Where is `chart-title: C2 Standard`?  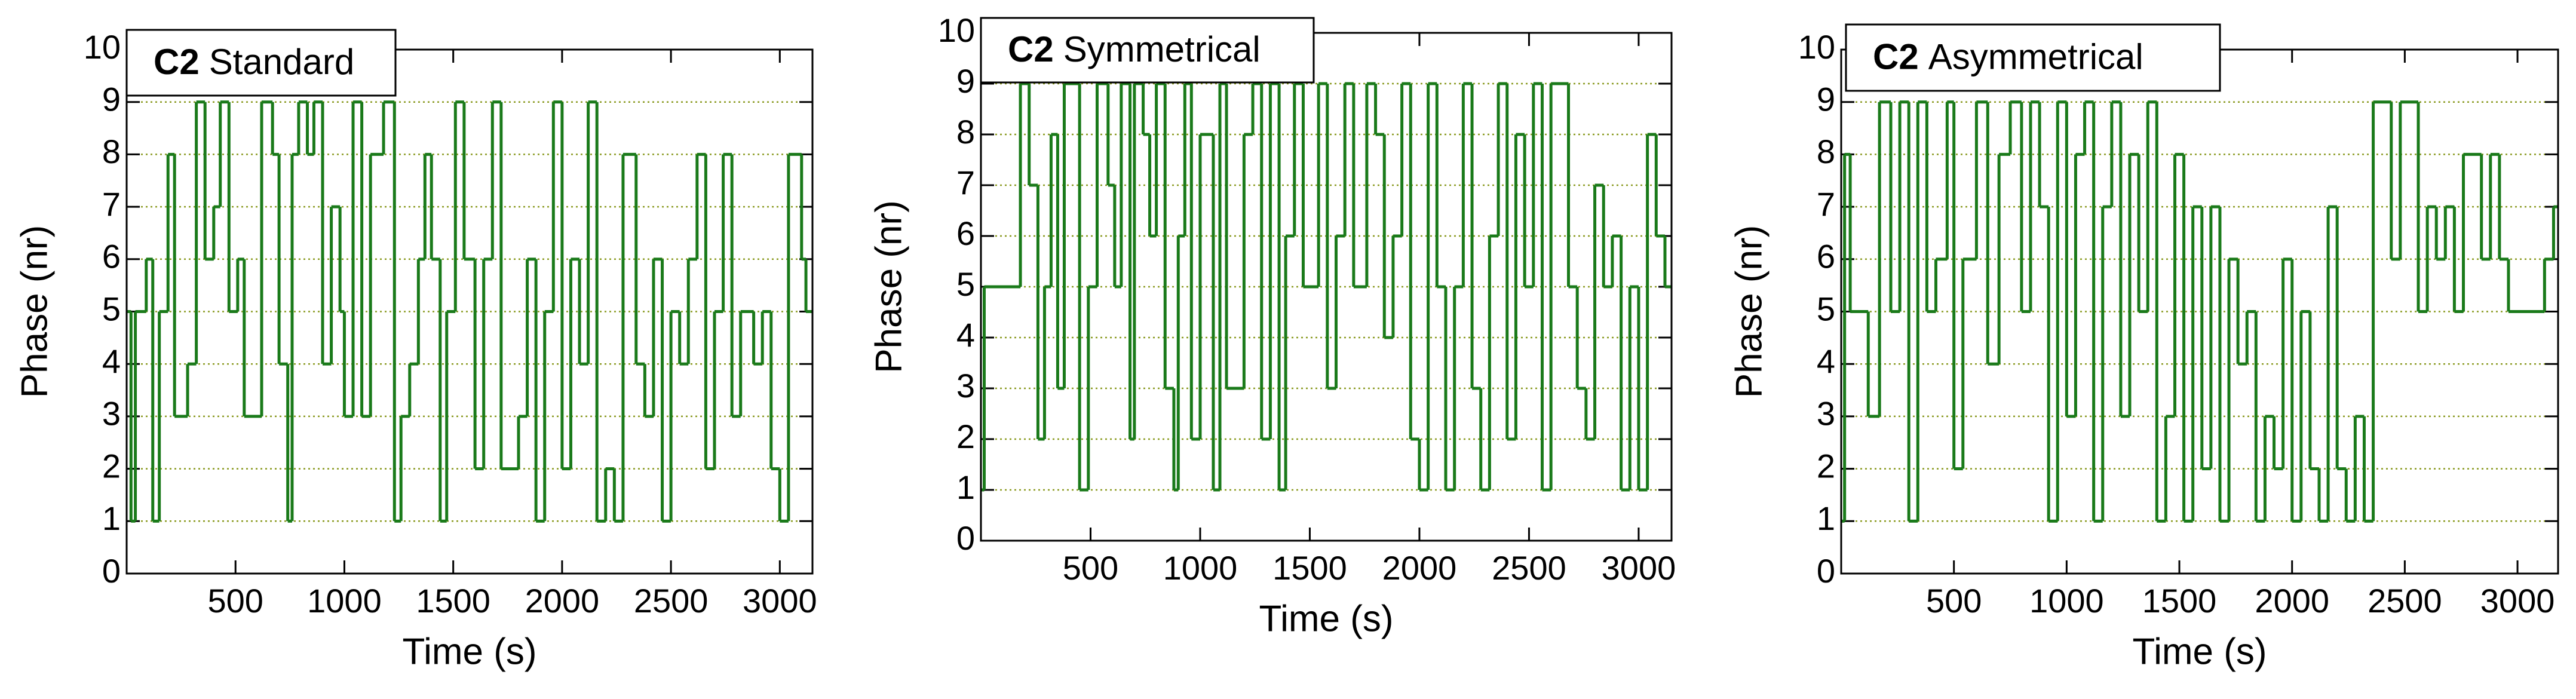 chart-title: C2 Standard is located at coordinates (254, 62).